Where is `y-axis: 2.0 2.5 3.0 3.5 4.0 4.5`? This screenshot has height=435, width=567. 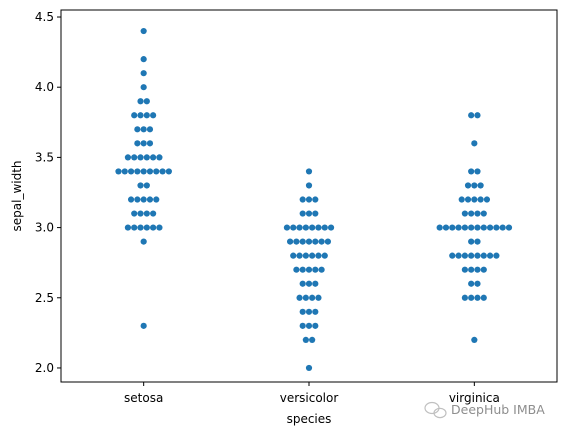 y-axis: 2.0 2.5 3.0 3.5 4.0 4.5 is located at coordinates (48, 192).